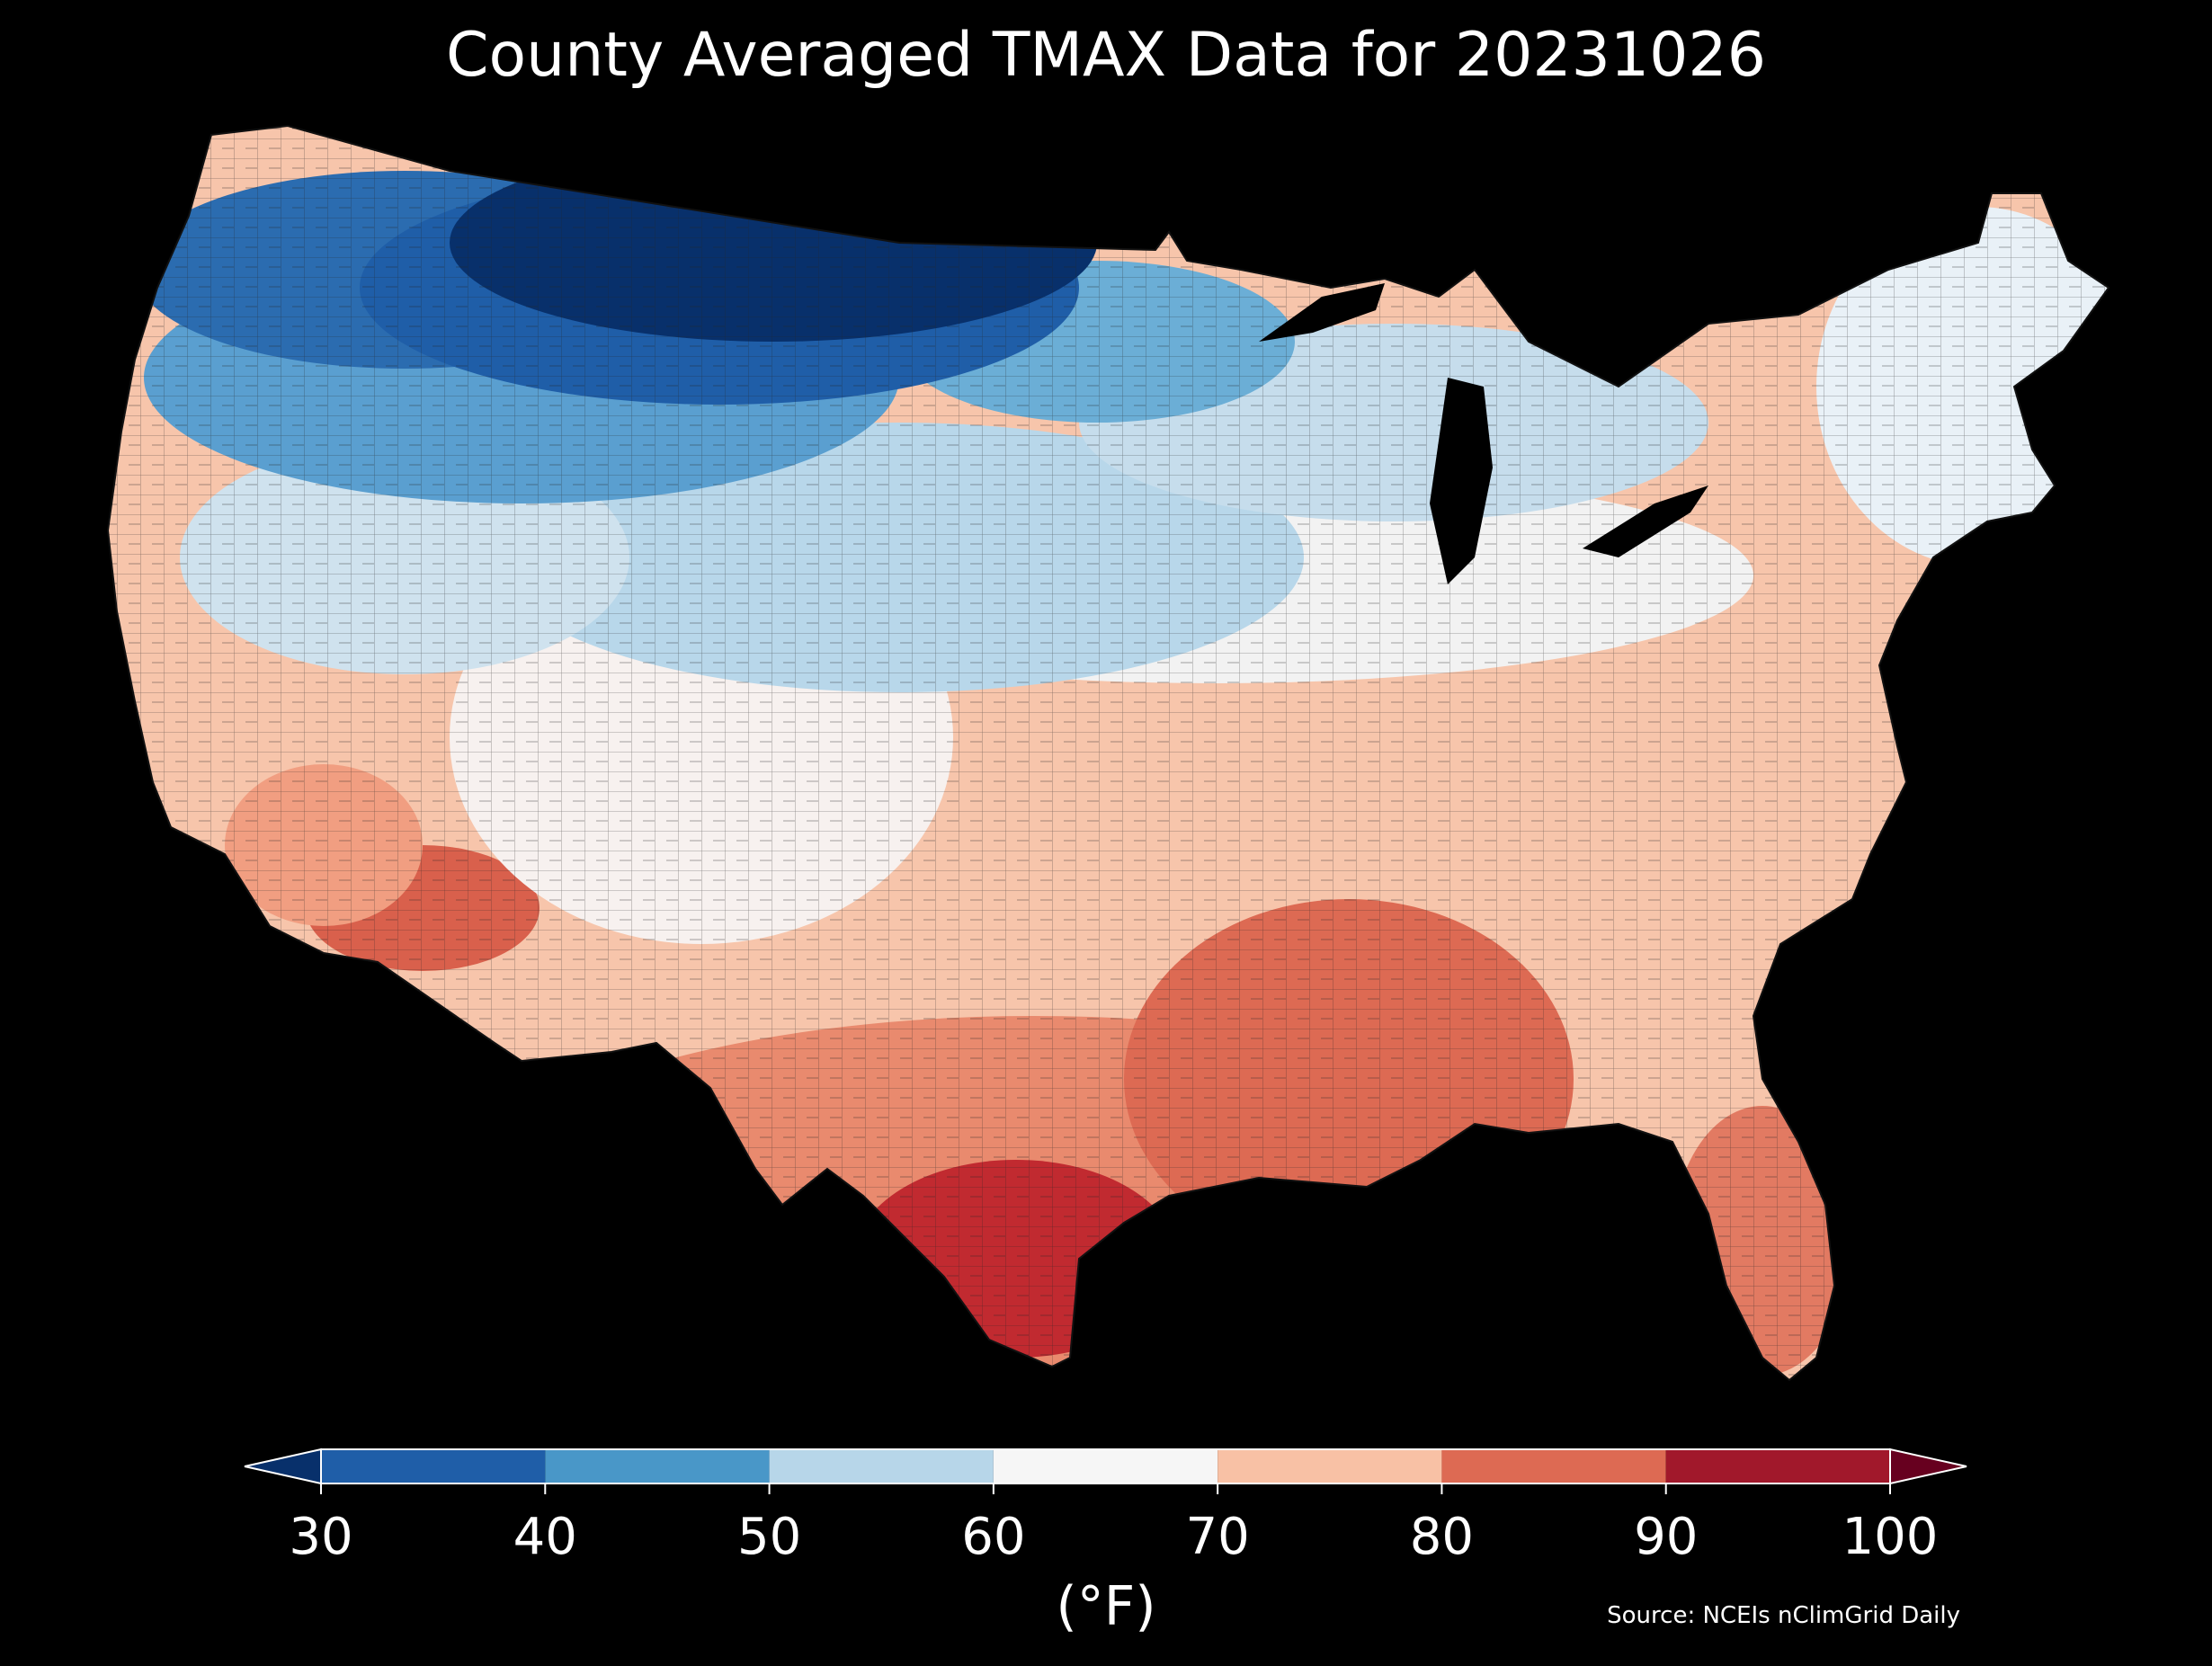 Image resolution: width=2212 pixels, height=1666 pixels. Describe the element at coordinates (320, 1537) in the screenshot. I see `colorbar-tick-label: 30` at that location.